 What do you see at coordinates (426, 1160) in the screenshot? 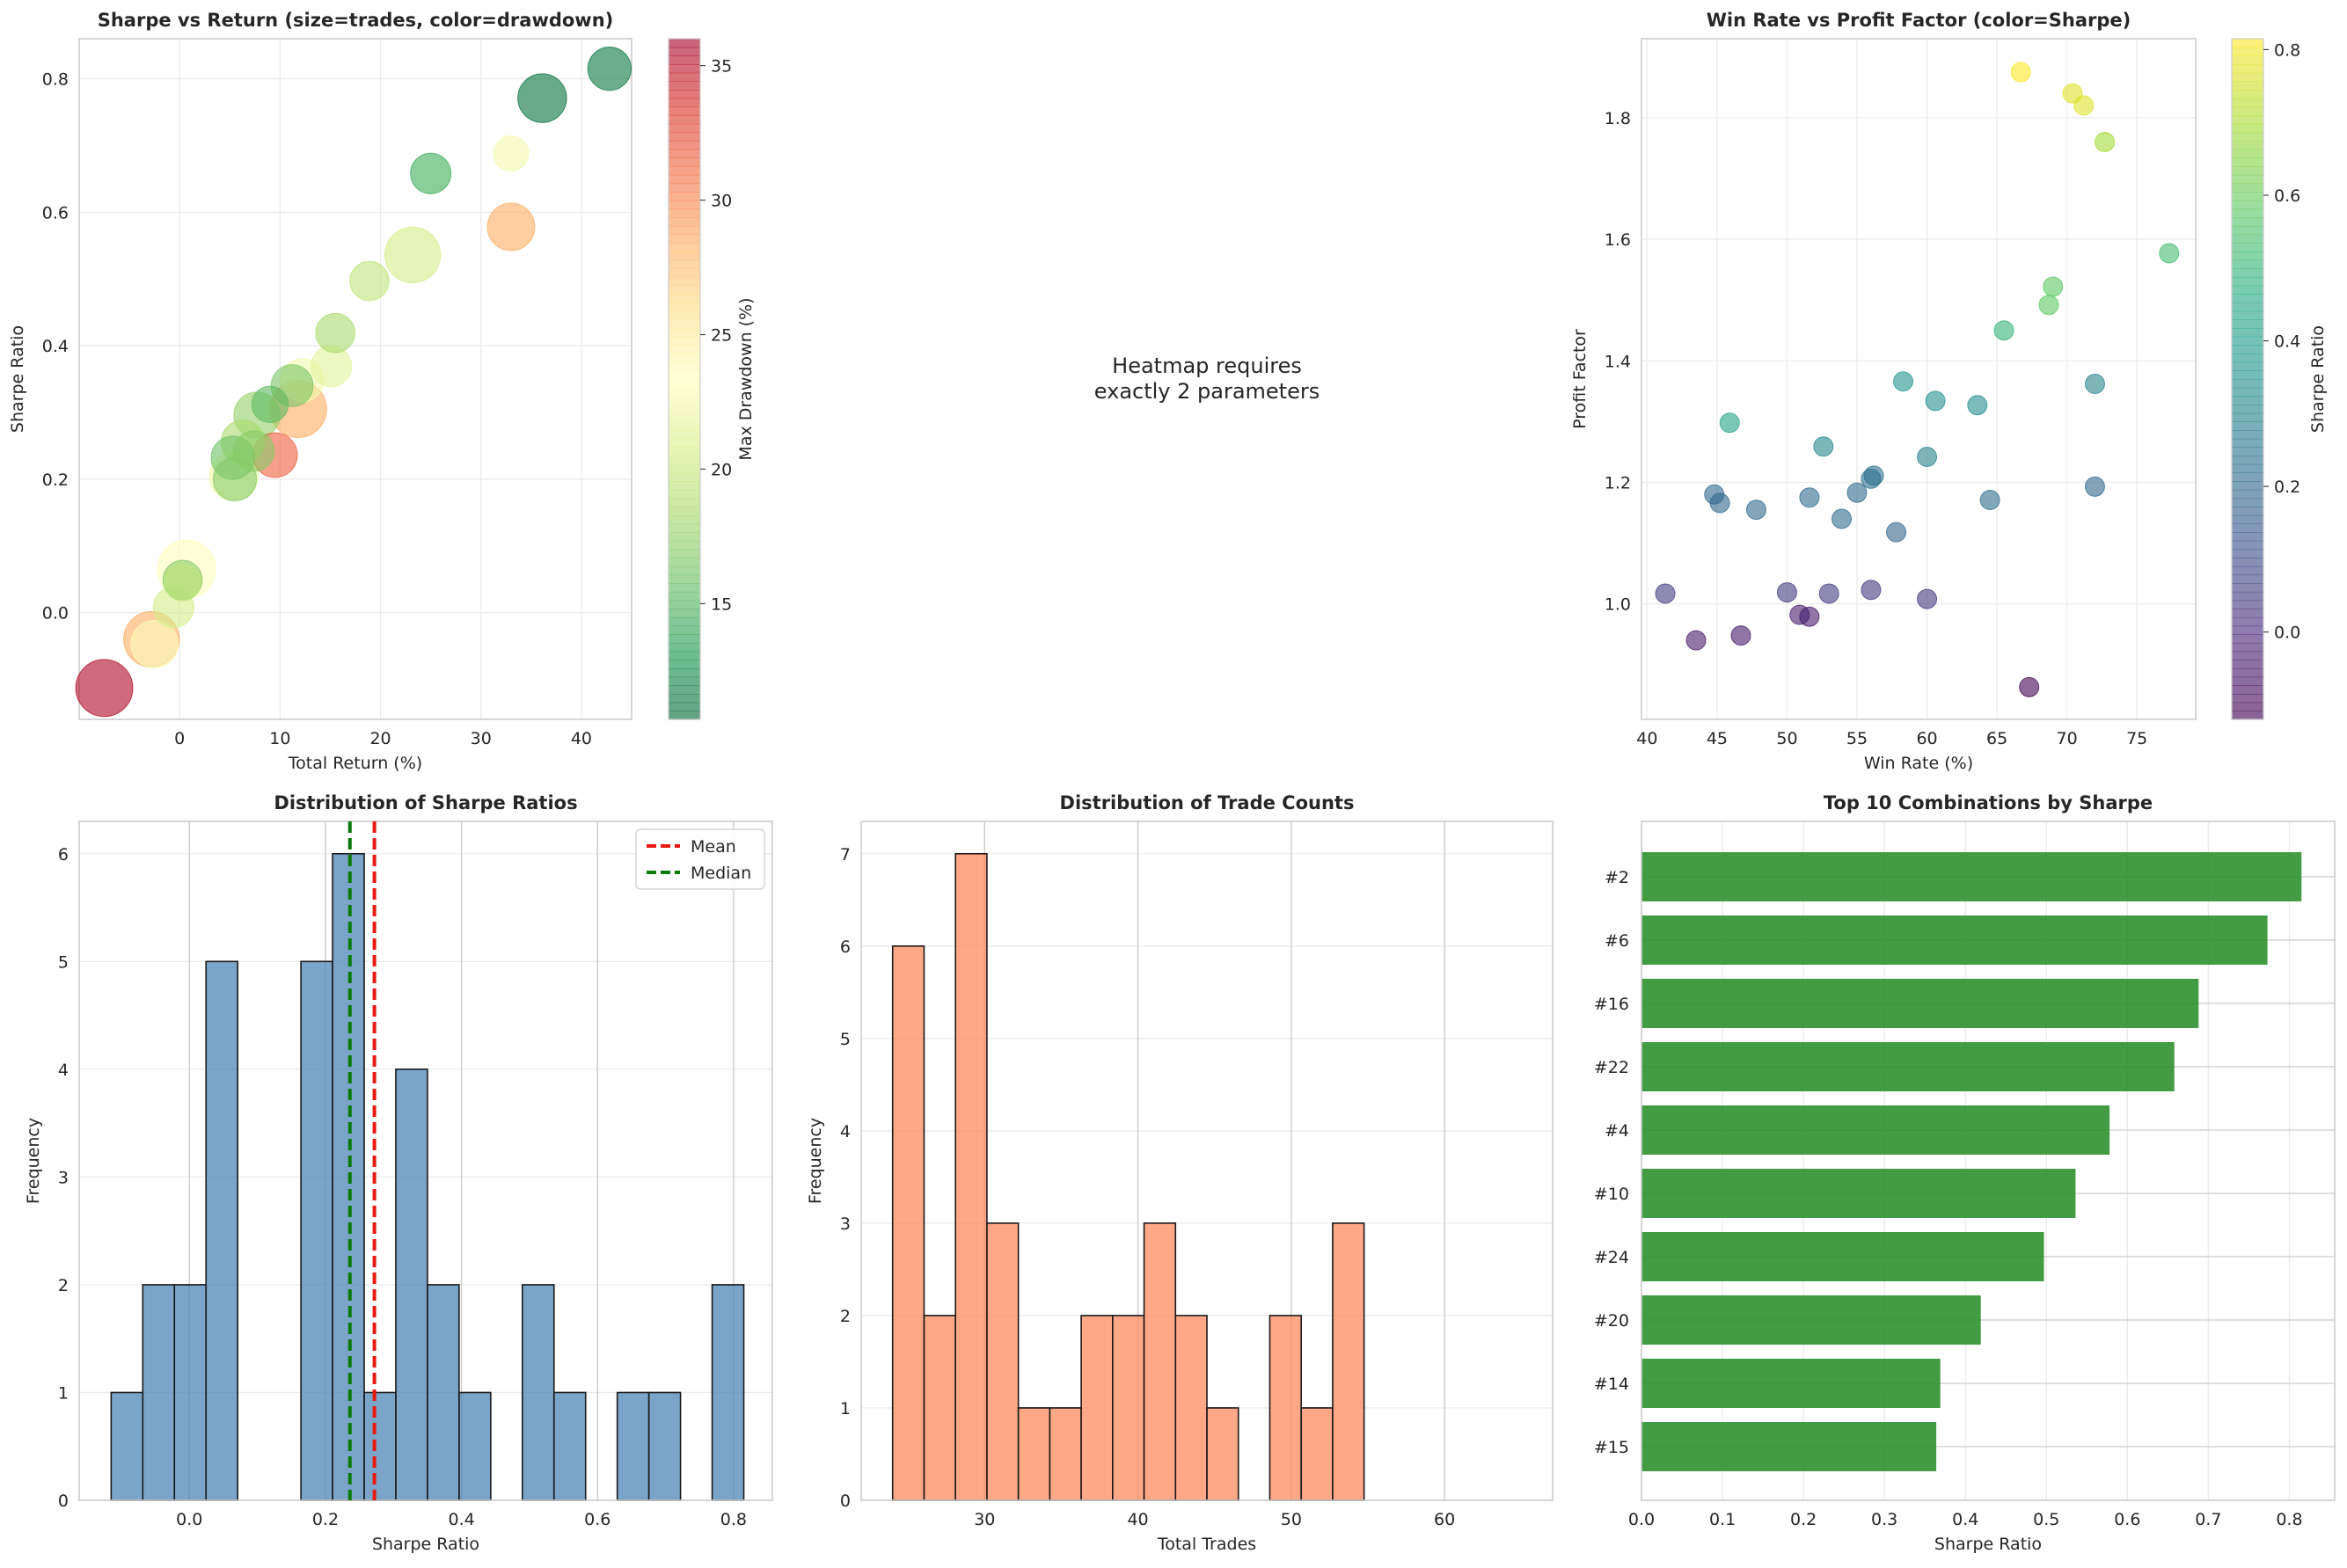
I see `sharpe_hist-plot-frame` at bounding box center [426, 1160].